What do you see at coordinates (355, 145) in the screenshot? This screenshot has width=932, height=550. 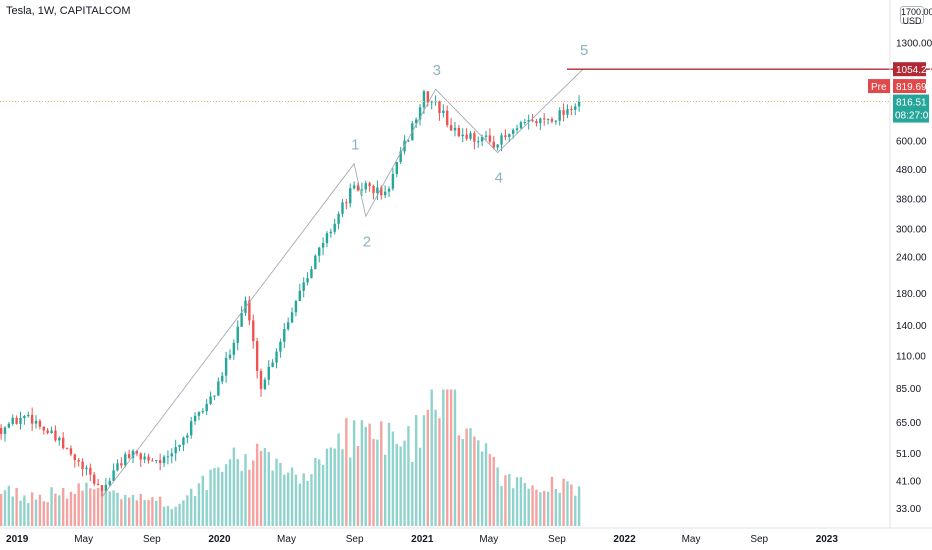 I see `wave-label-1: 1` at bounding box center [355, 145].